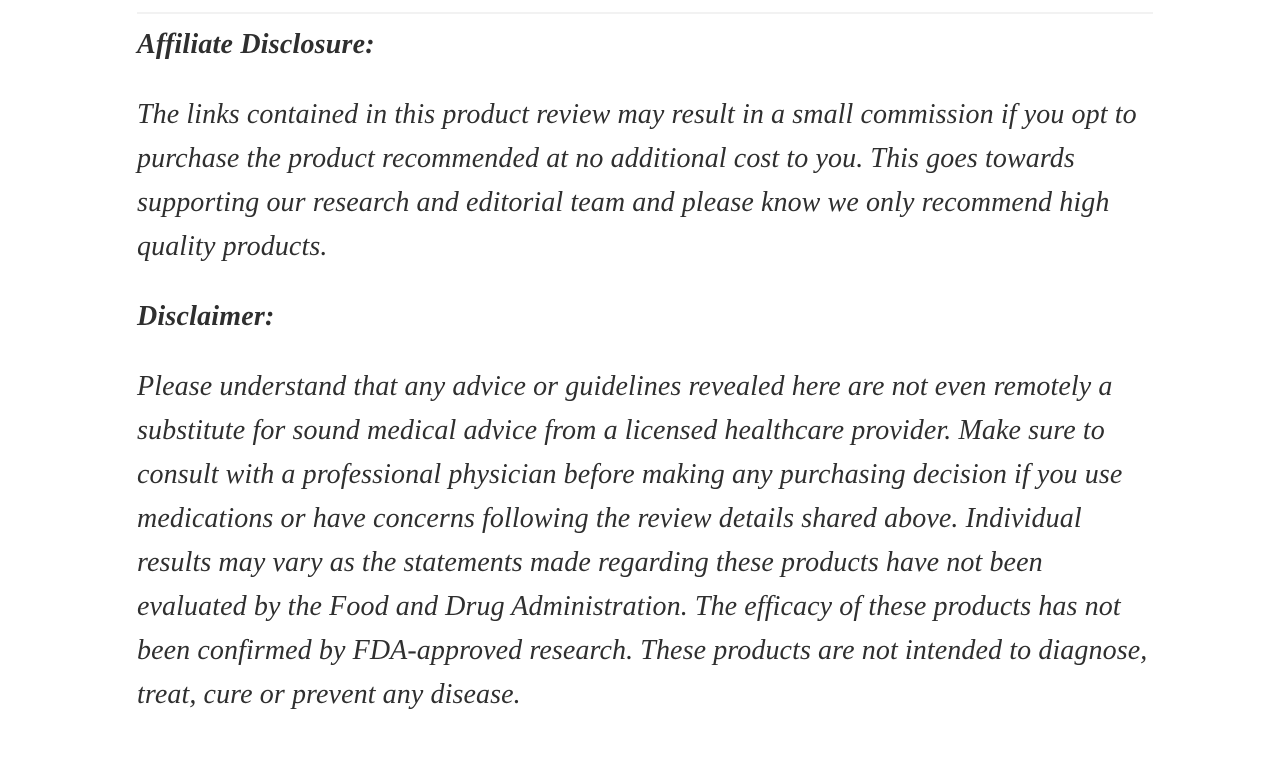 This screenshot has width=1280, height=763. Describe the element at coordinates (645, 13) in the screenshot. I see `section-top-divider` at that location.